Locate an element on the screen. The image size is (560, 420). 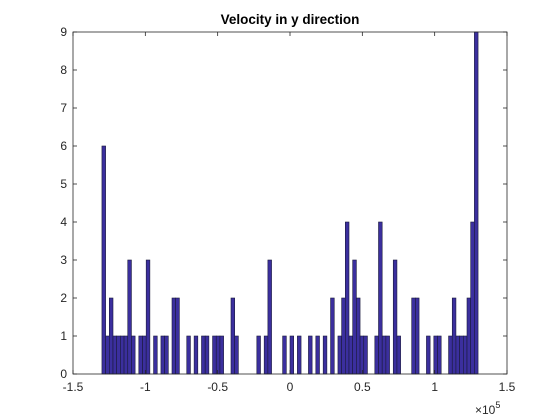
y-tick-label: 3 is located at coordinates (63, 260).